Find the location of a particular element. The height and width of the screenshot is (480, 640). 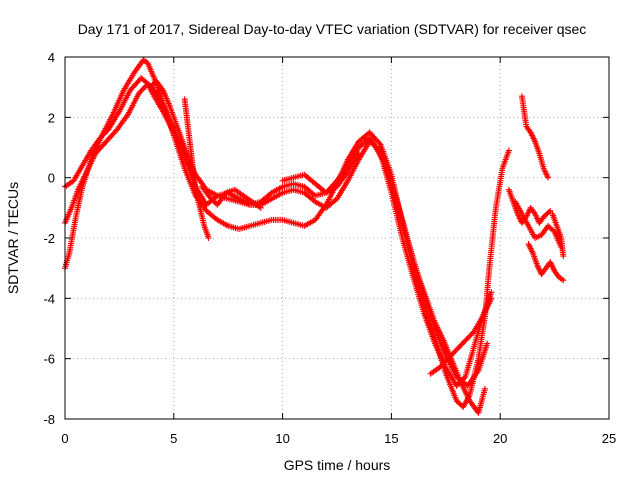

x-tick-label: 10 is located at coordinates (282, 438).